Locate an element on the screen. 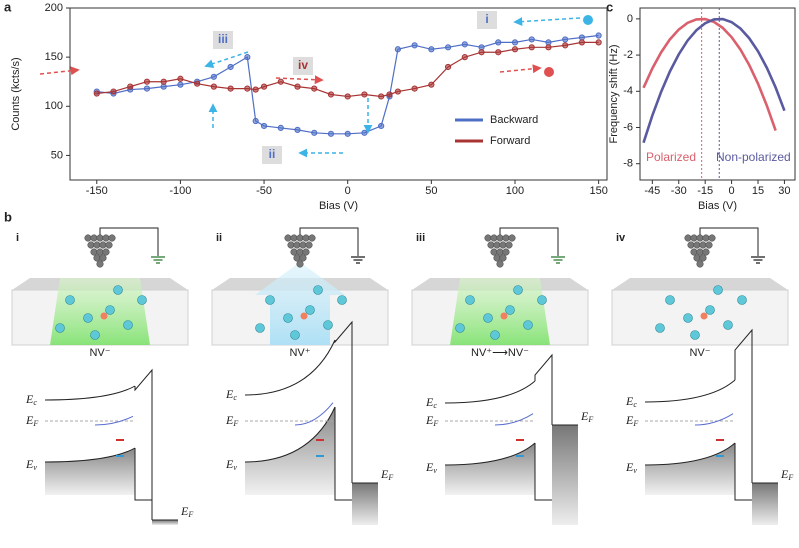  x-tick-label: 150 is located at coordinates (598, 191).